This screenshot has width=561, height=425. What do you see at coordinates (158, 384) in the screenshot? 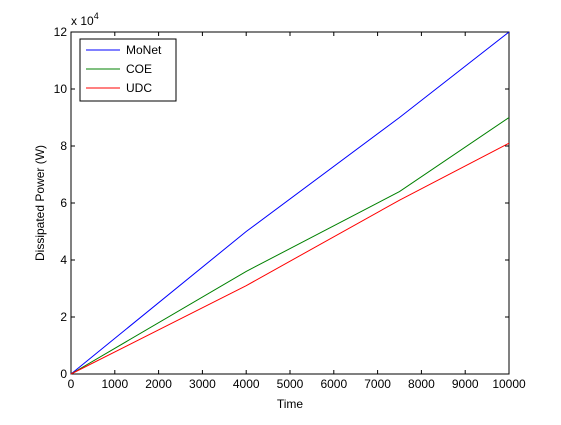
I see `x-tick-label: 2000` at bounding box center [158, 384].